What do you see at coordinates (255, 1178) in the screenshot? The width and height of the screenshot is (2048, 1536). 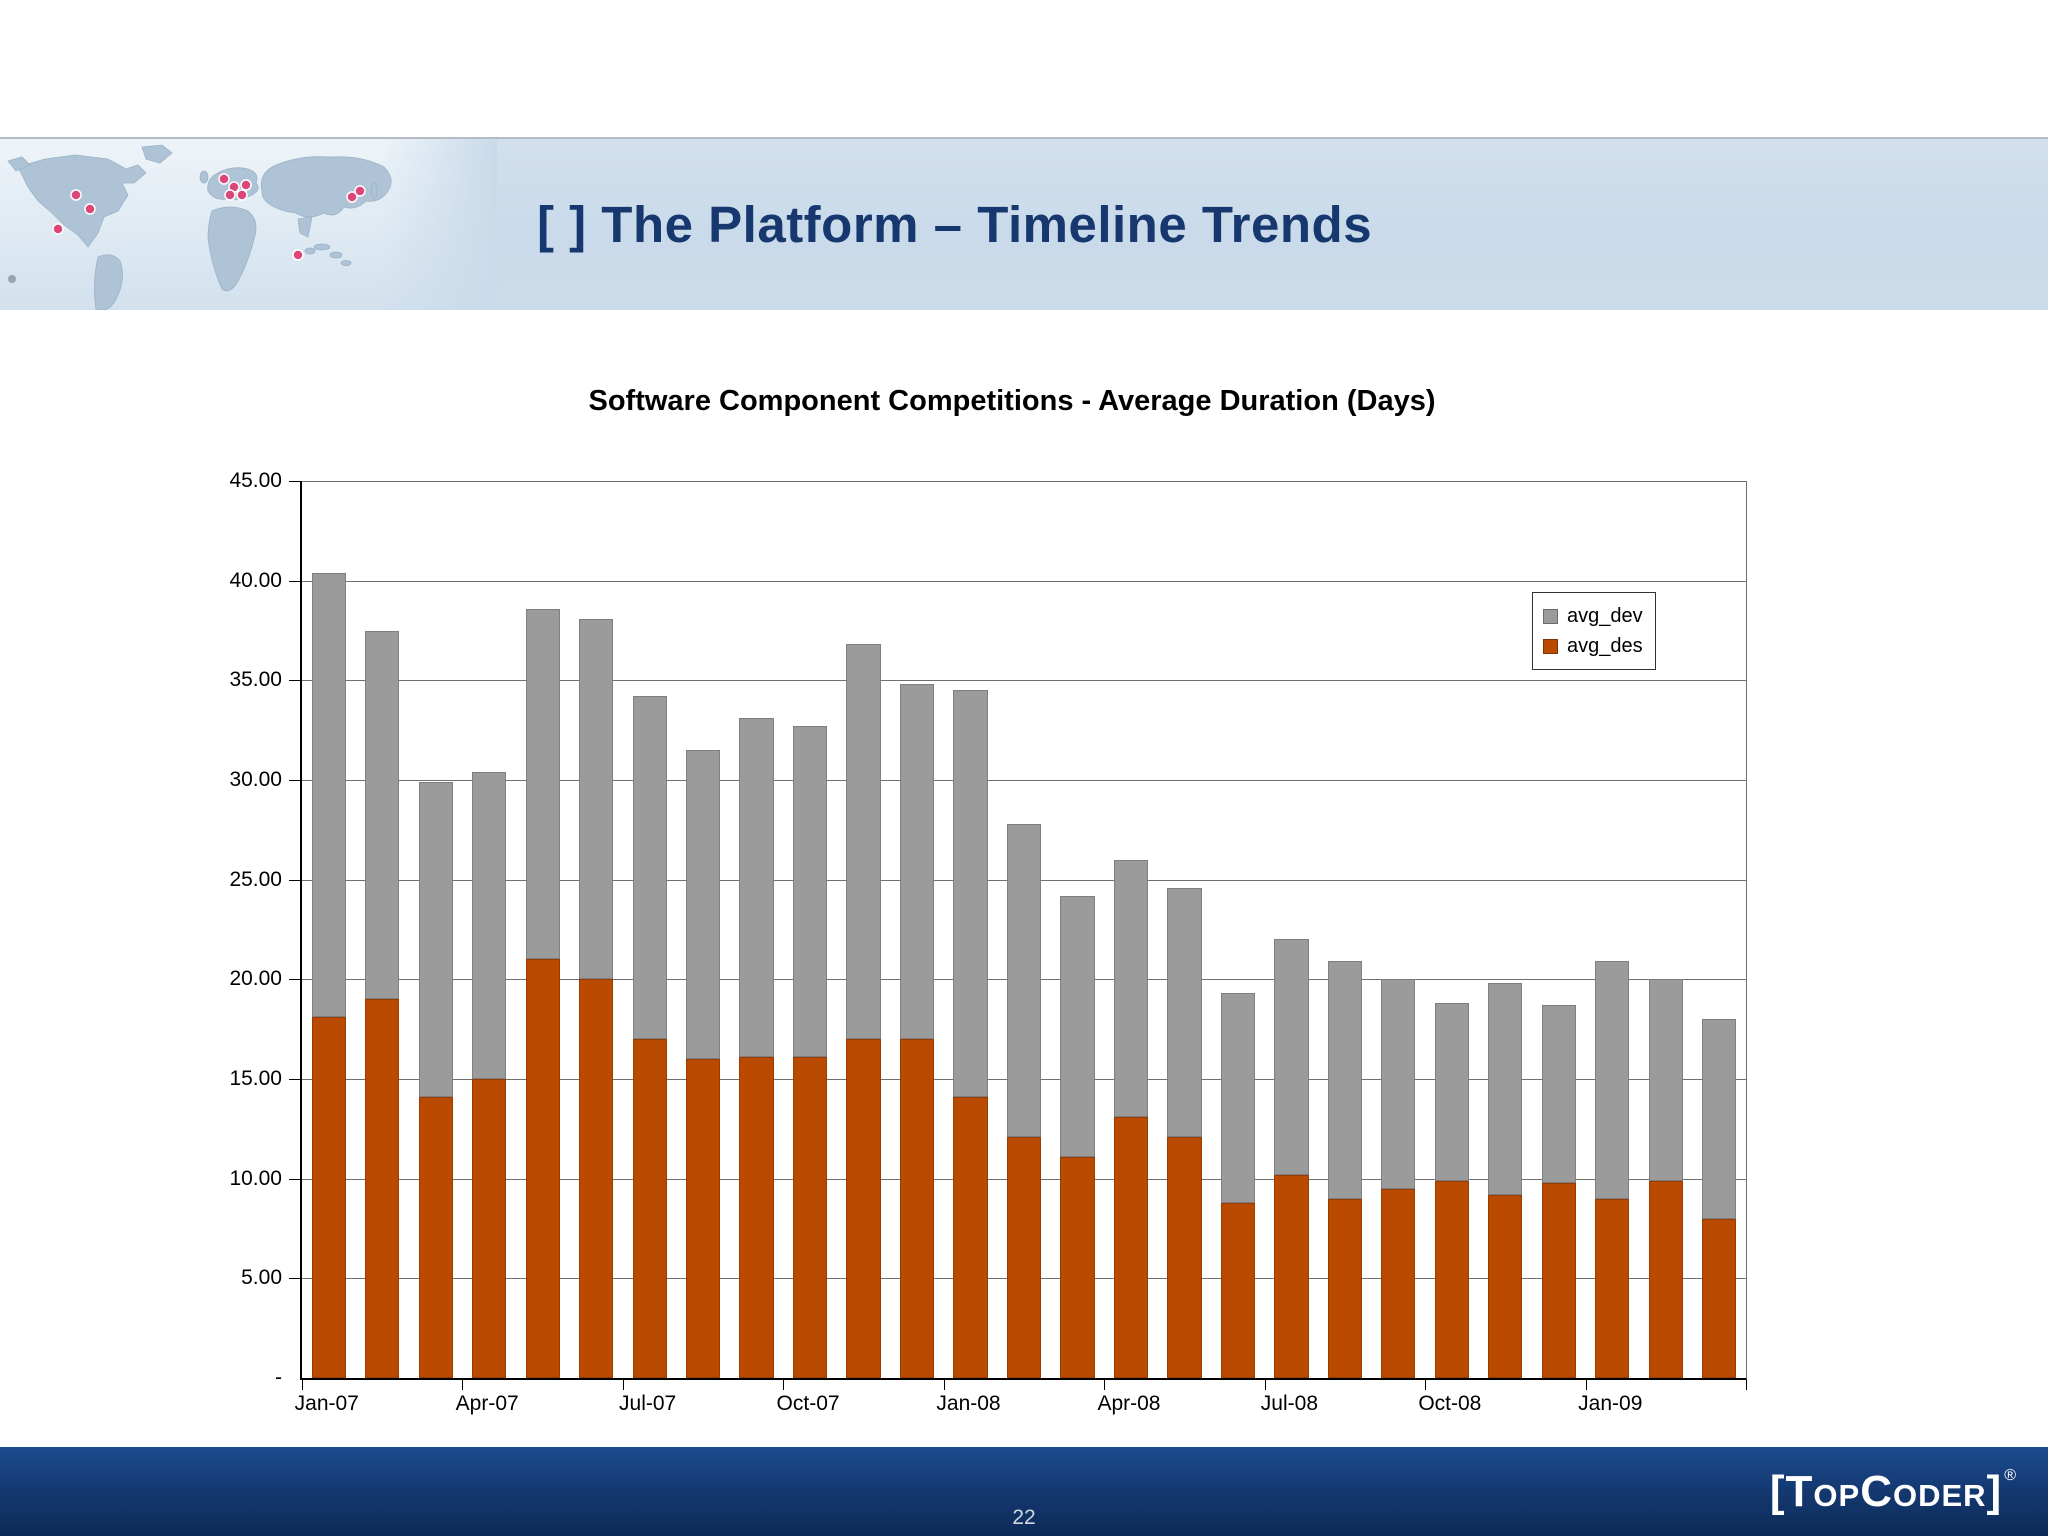 I see `y-axis-label: 10.00` at bounding box center [255, 1178].